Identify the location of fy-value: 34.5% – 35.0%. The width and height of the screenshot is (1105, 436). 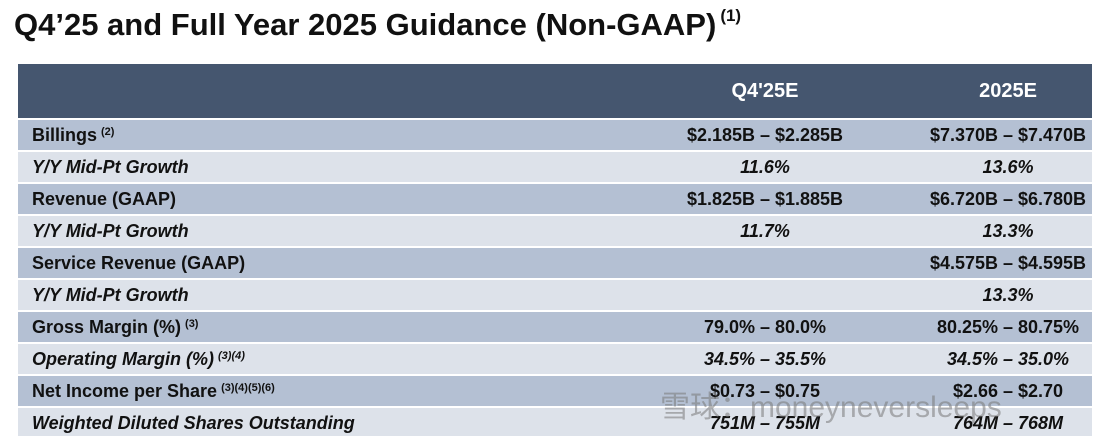
(1008, 358).